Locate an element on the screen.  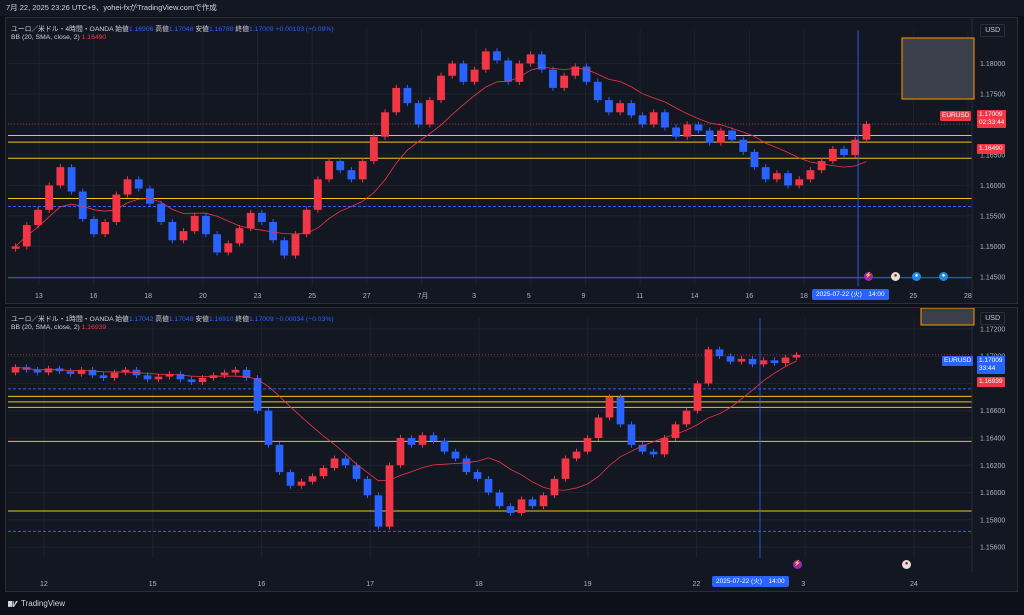
lightning-icon-1h: ⚡ is located at coordinates (797, 564).